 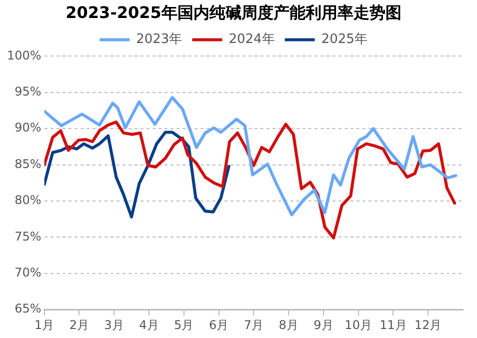 I want to click on y-tick-label: 75%, so click(x=28, y=236).